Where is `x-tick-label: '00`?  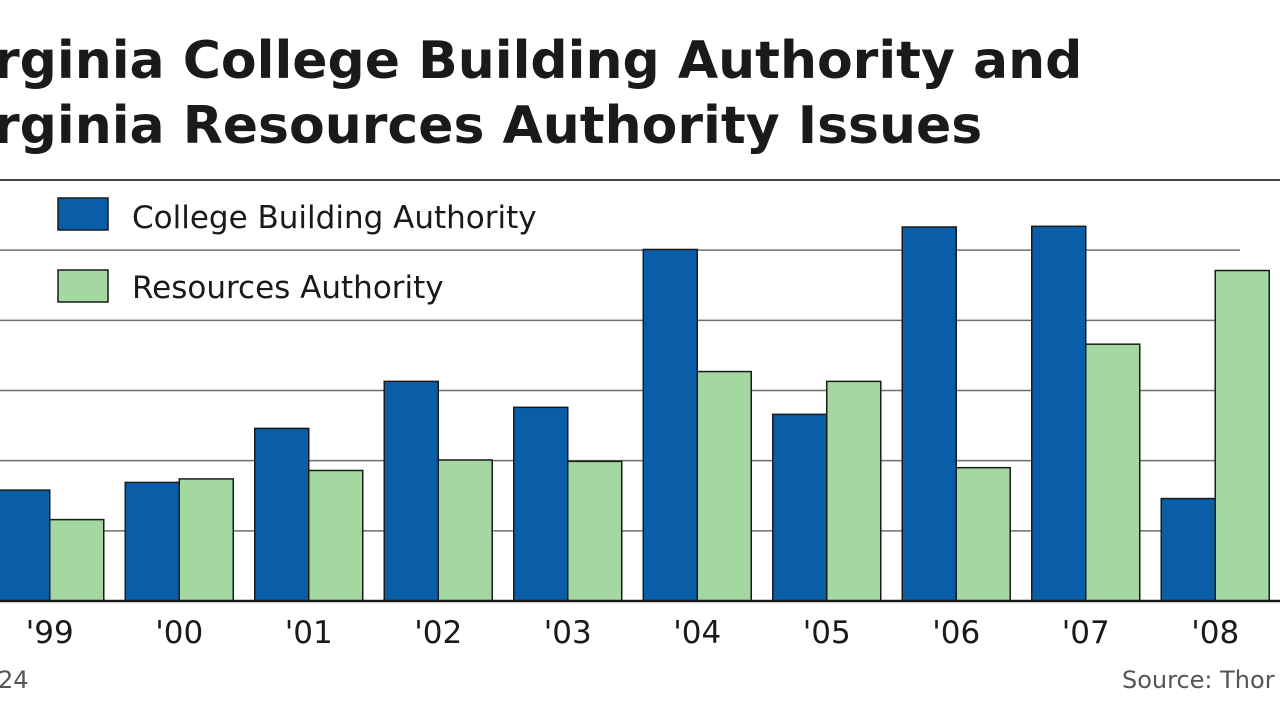 x-tick-label: '00 is located at coordinates (179, 633).